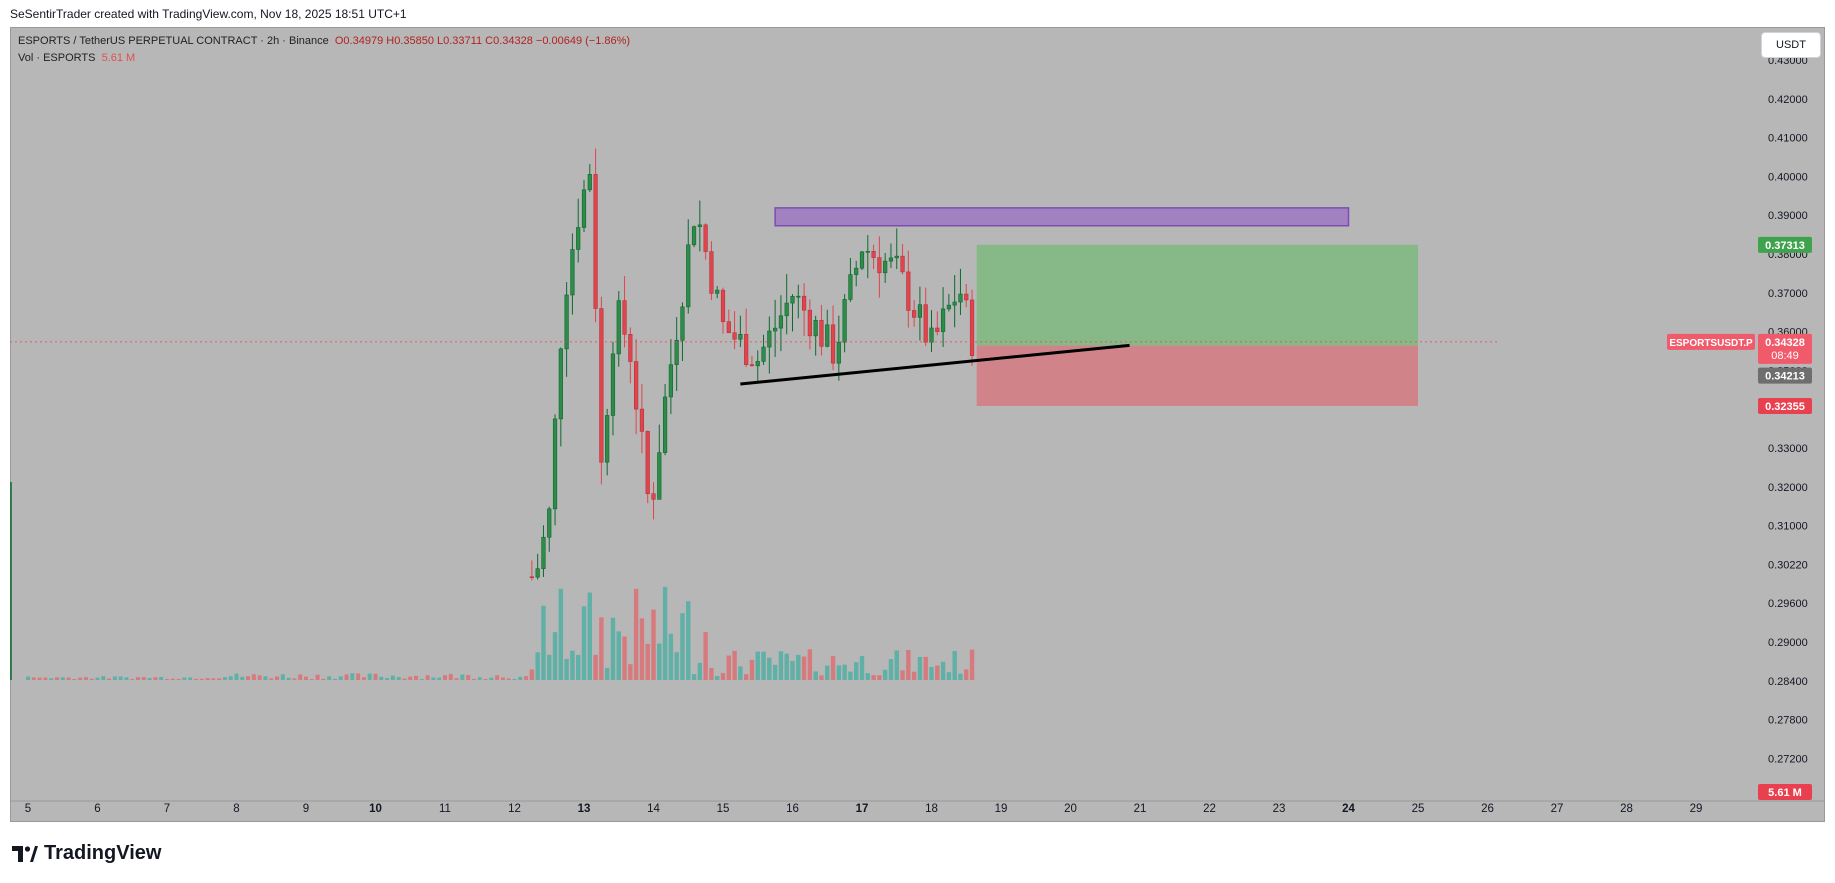 This screenshot has width=1835, height=883. Describe the element at coordinates (1140, 809) in the screenshot. I see `time-tick: 21` at that location.